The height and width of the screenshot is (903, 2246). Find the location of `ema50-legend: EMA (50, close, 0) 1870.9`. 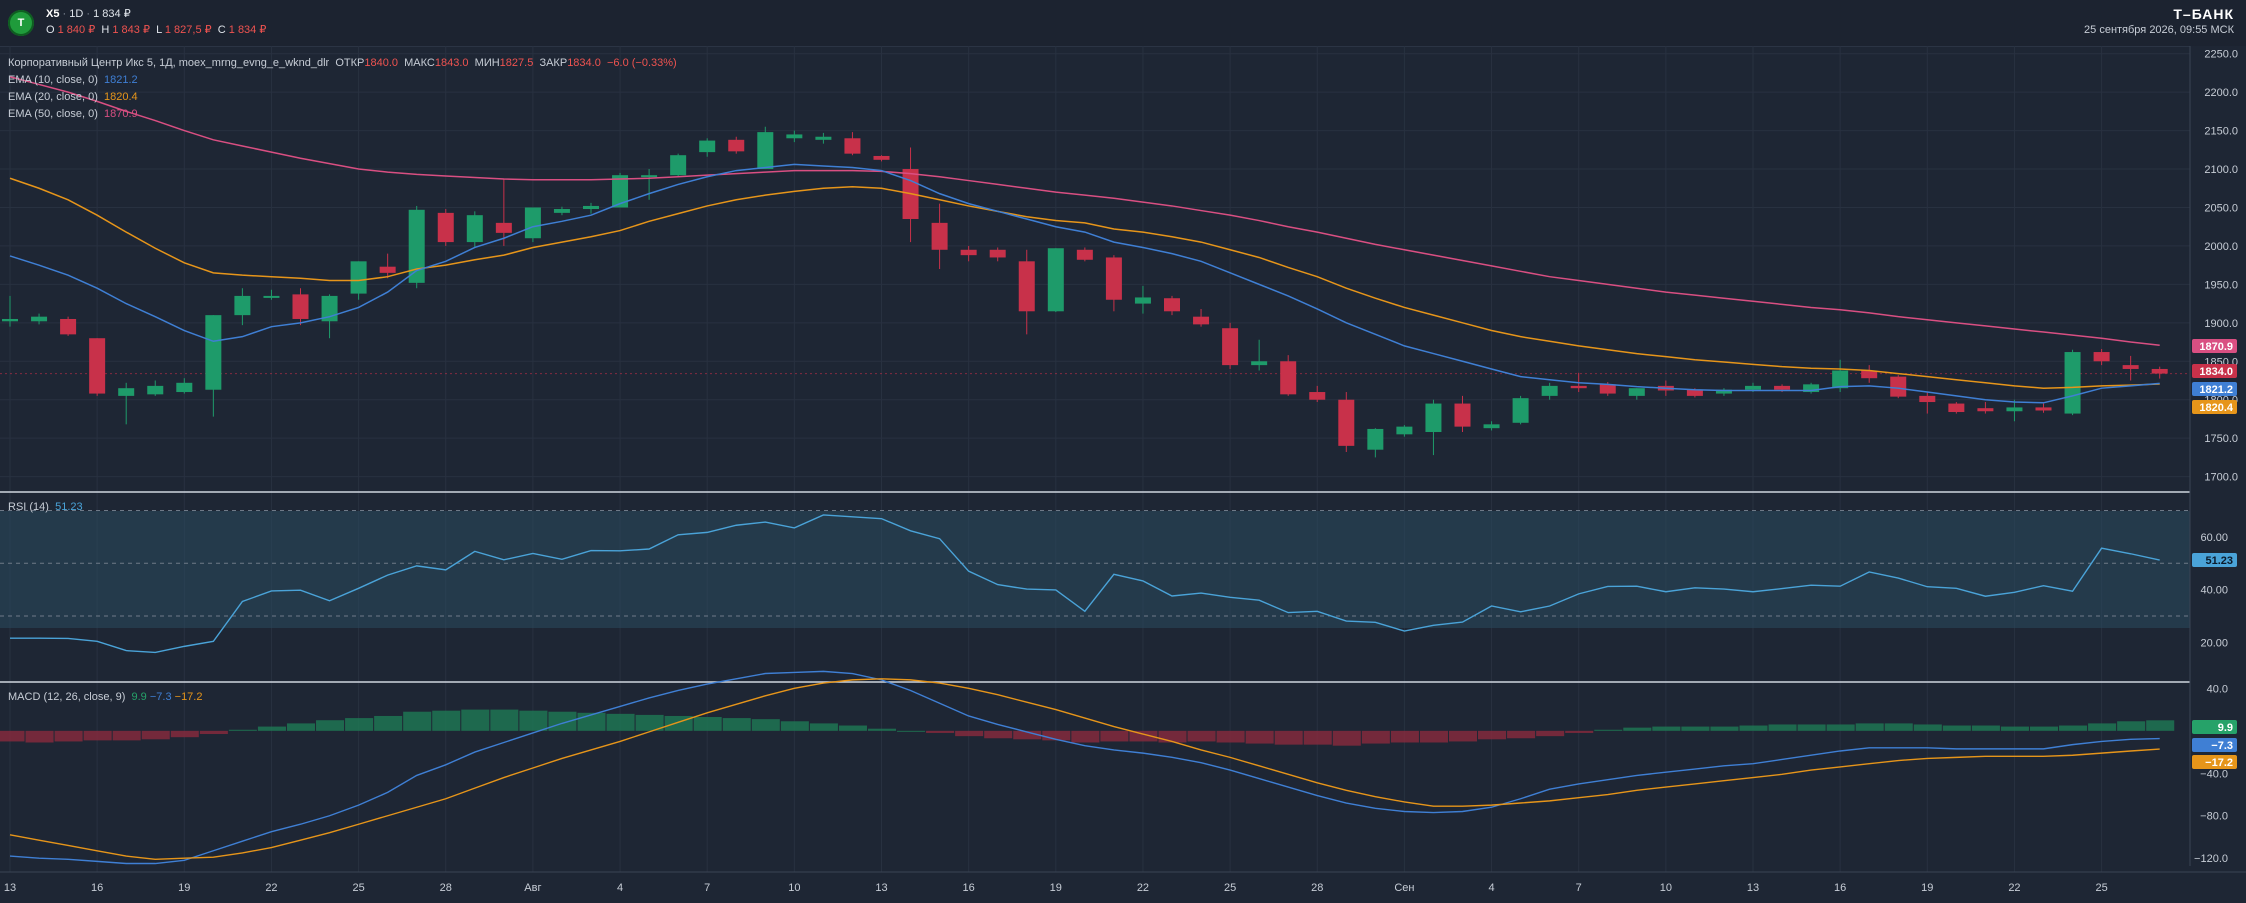

ema50-legend: EMA (50, close, 0) 1870.9 is located at coordinates (73, 114).